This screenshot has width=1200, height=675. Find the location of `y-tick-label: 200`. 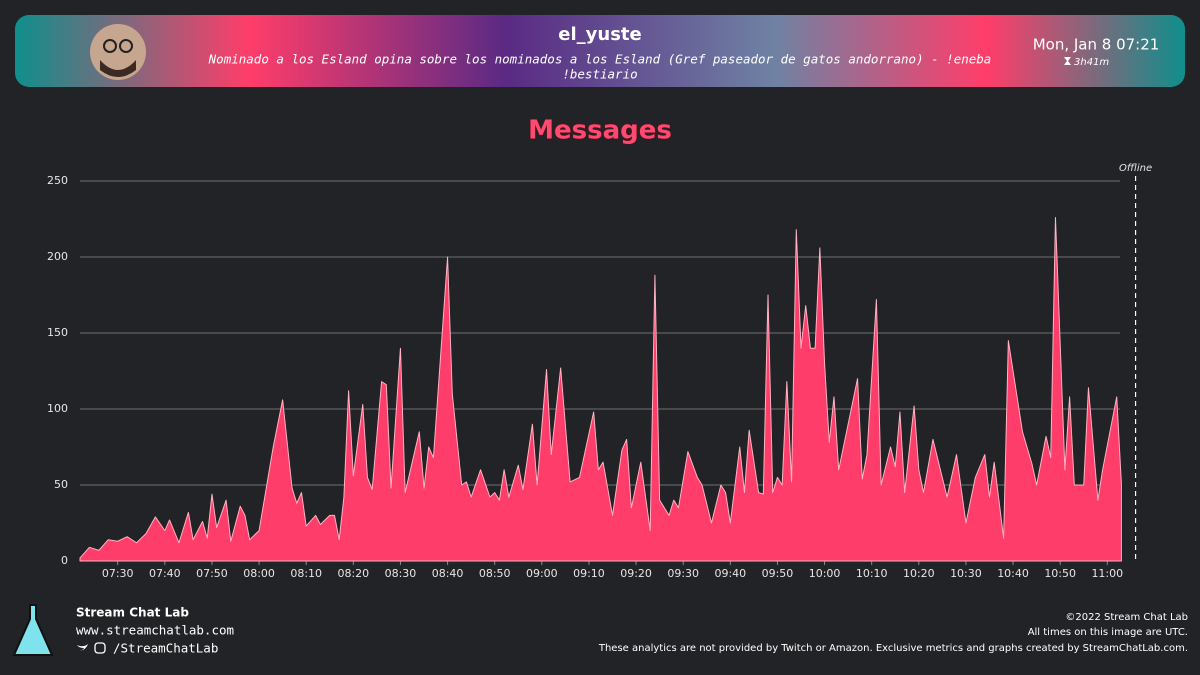

y-tick-label: 200 is located at coordinates (57, 256).